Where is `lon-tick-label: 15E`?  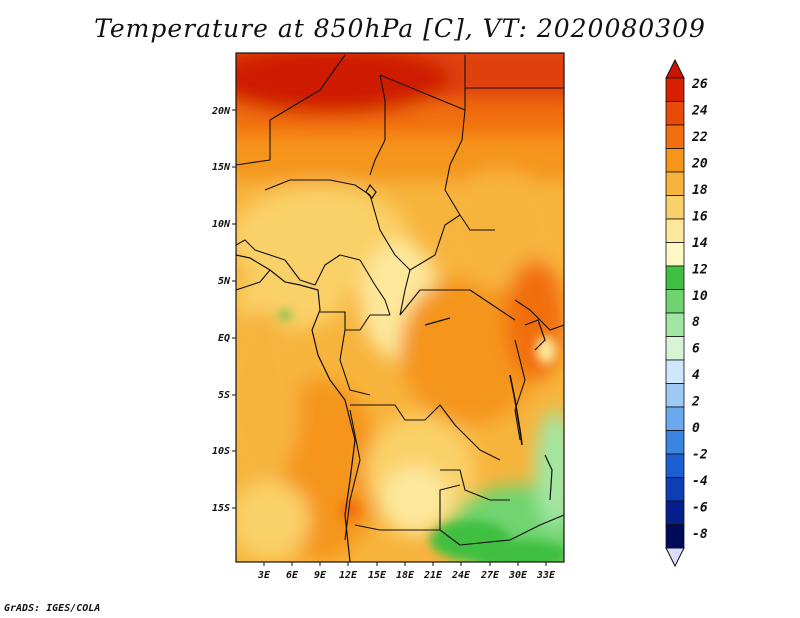 lon-tick-label: 15E is located at coordinates (377, 575).